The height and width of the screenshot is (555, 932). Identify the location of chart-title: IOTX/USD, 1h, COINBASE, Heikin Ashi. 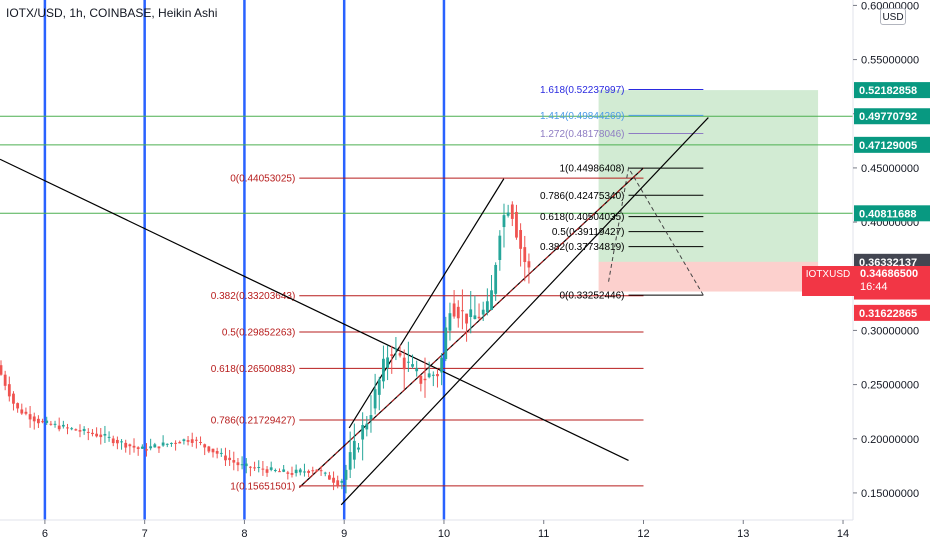
(112, 13).